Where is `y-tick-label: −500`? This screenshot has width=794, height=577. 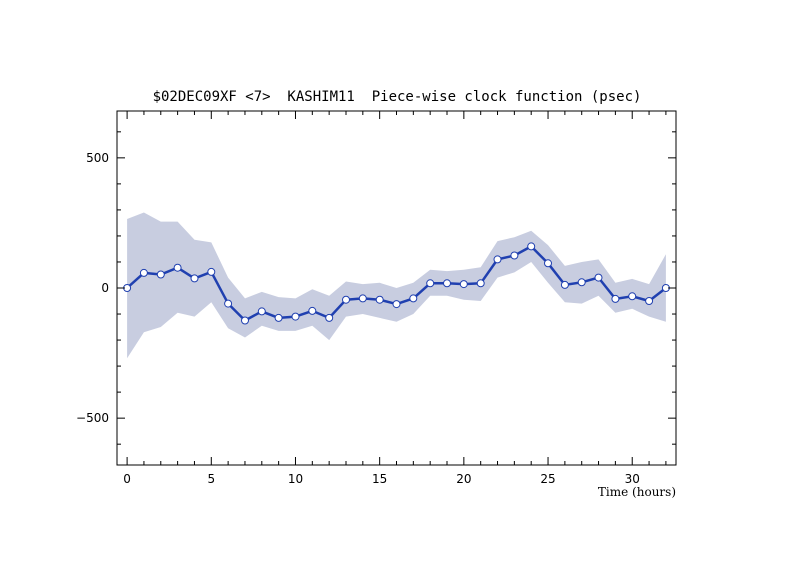 y-tick-label: −500 is located at coordinates (92, 418).